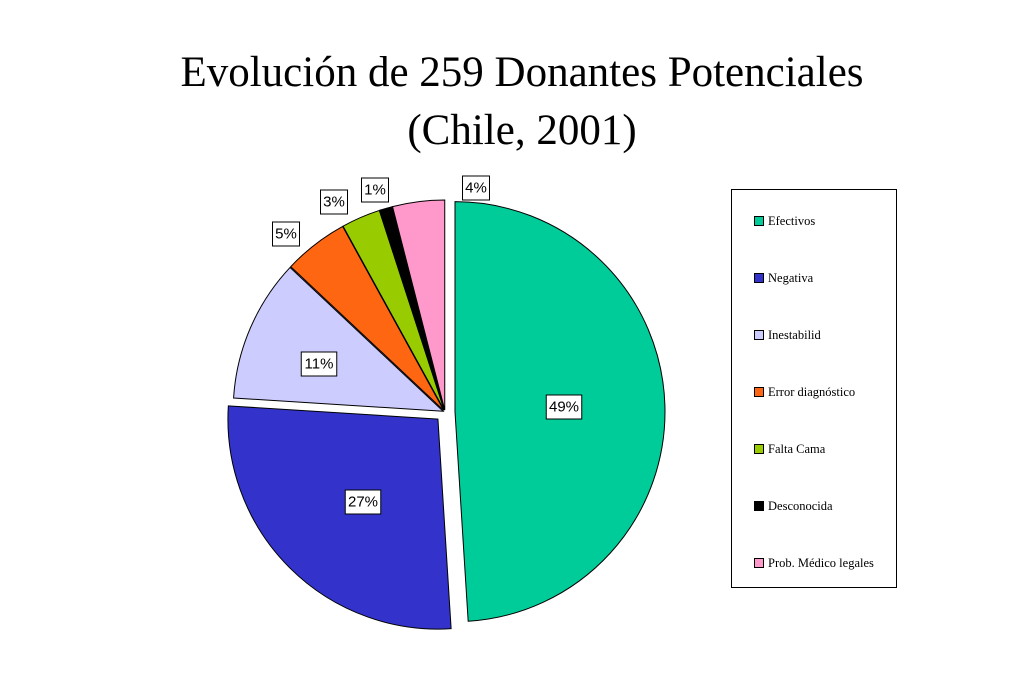 This screenshot has width=1024, height=683. I want to click on svg-text: 3%, so click(334, 202).